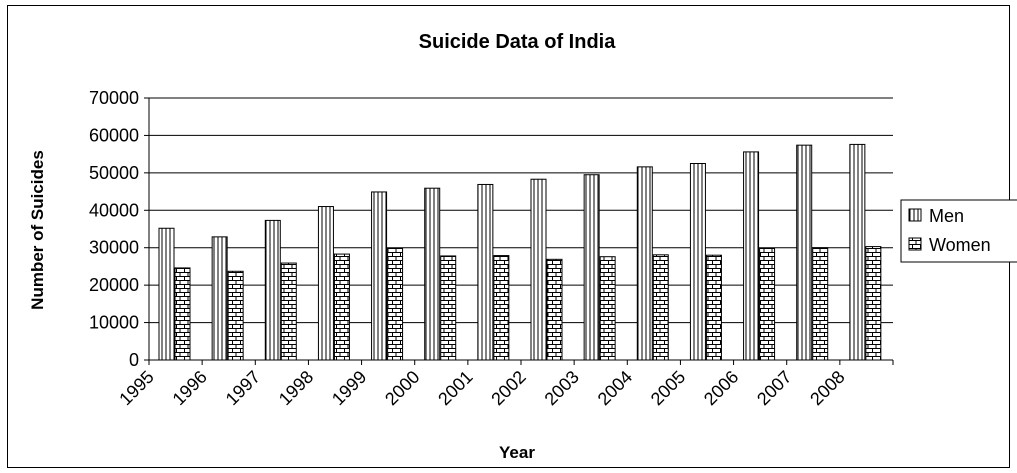 Image resolution: width=1017 pixels, height=473 pixels. What do you see at coordinates (37, 230) in the screenshot?
I see `y-axis-title: Number of Suicides` at bounding box center [37, 230].